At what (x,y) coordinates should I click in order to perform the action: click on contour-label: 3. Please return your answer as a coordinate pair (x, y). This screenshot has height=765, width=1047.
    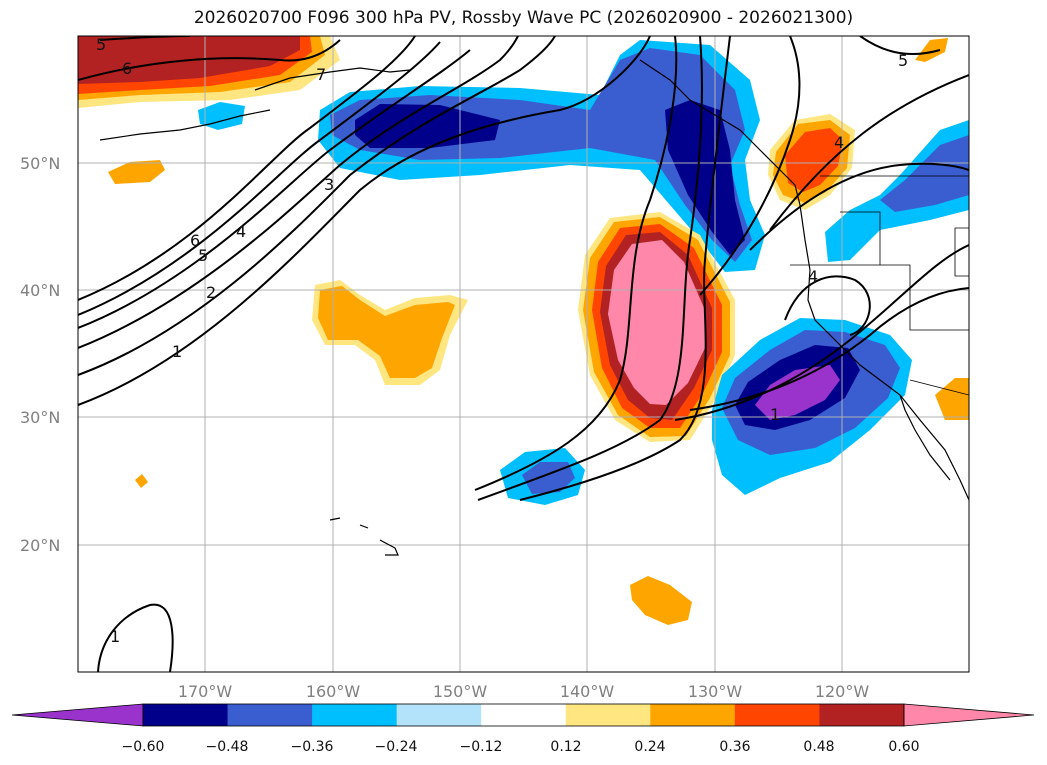
    Looking at the image, I should click on (329, 184).